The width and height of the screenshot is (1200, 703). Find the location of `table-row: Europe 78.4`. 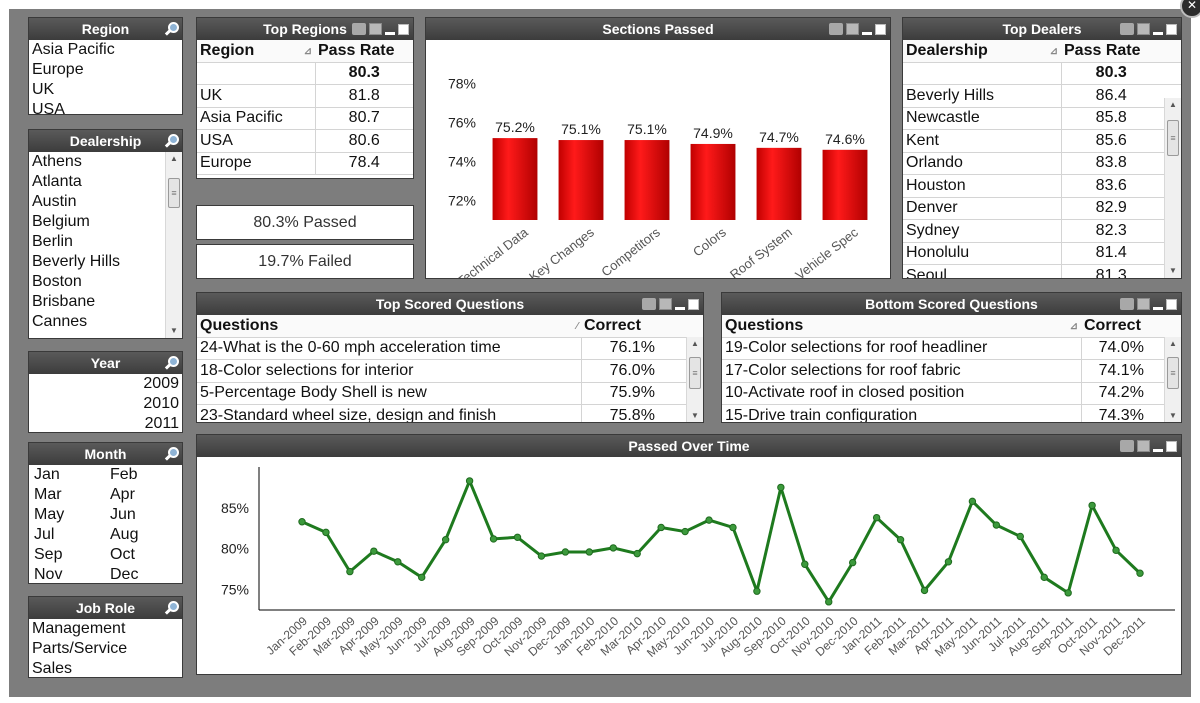

table-row: Europe 78.4 is located at coordinates (305, 163).